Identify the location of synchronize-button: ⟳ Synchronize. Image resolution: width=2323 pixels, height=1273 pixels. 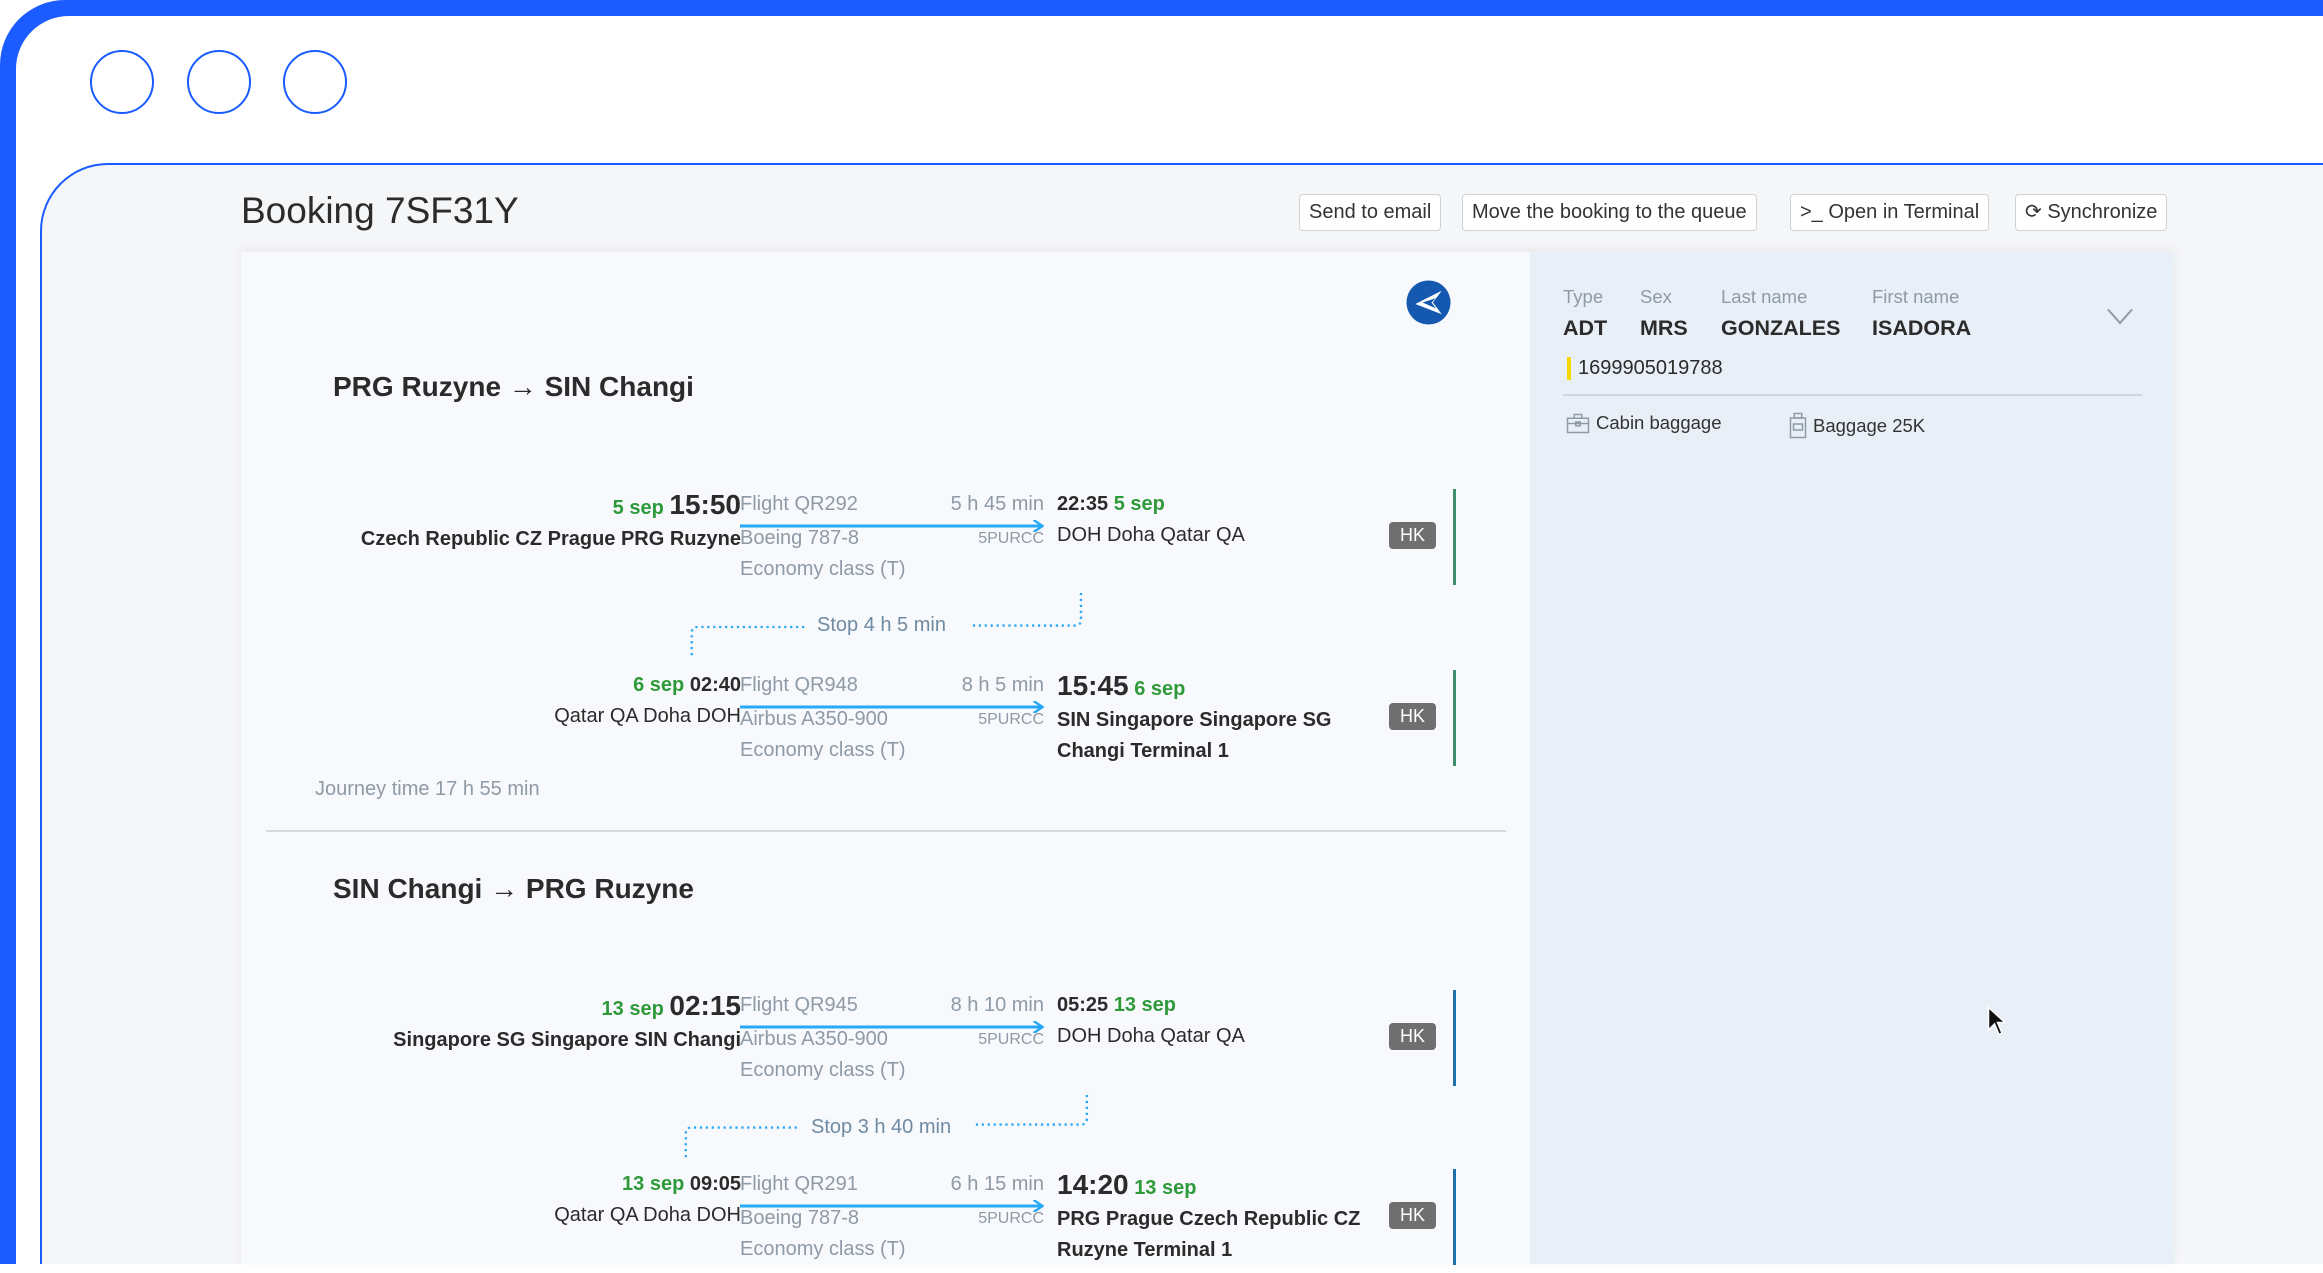
(2091, 212).